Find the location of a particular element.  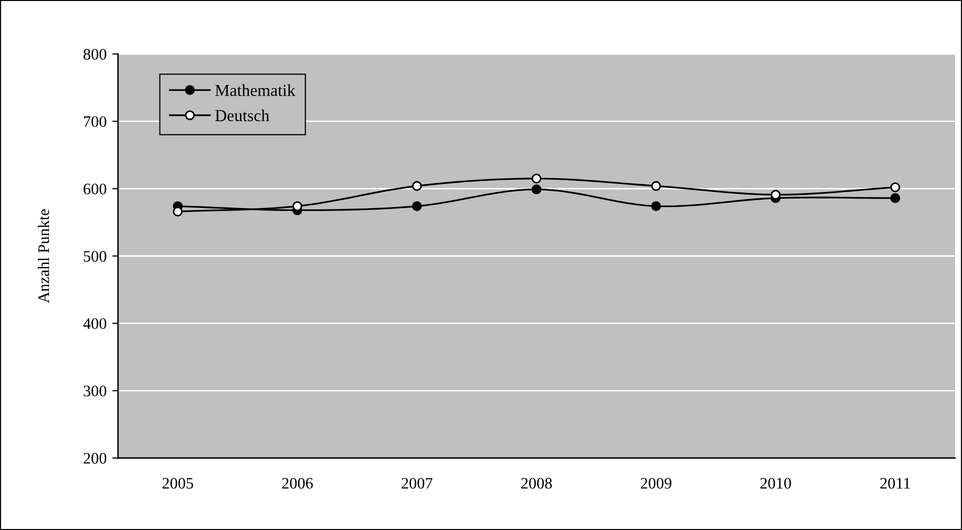

x-tick-label: 2008 is located at coordinates (536, 483).